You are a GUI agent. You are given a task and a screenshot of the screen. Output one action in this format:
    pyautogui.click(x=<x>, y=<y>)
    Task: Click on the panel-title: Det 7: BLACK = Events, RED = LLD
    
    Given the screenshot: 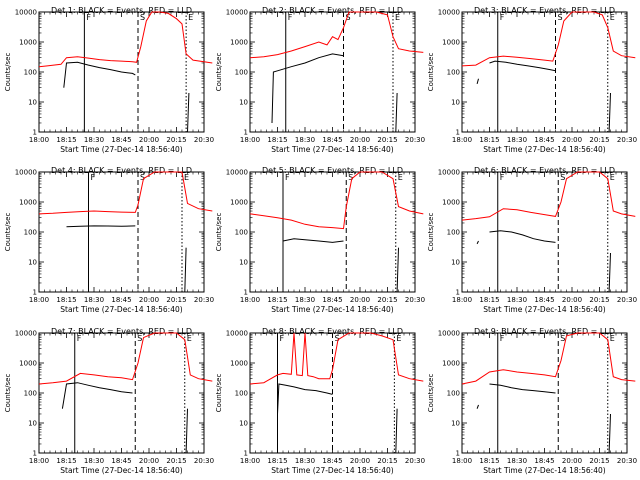 What is the action you would take?
    pyautogui.click(x=121, y=331)
    